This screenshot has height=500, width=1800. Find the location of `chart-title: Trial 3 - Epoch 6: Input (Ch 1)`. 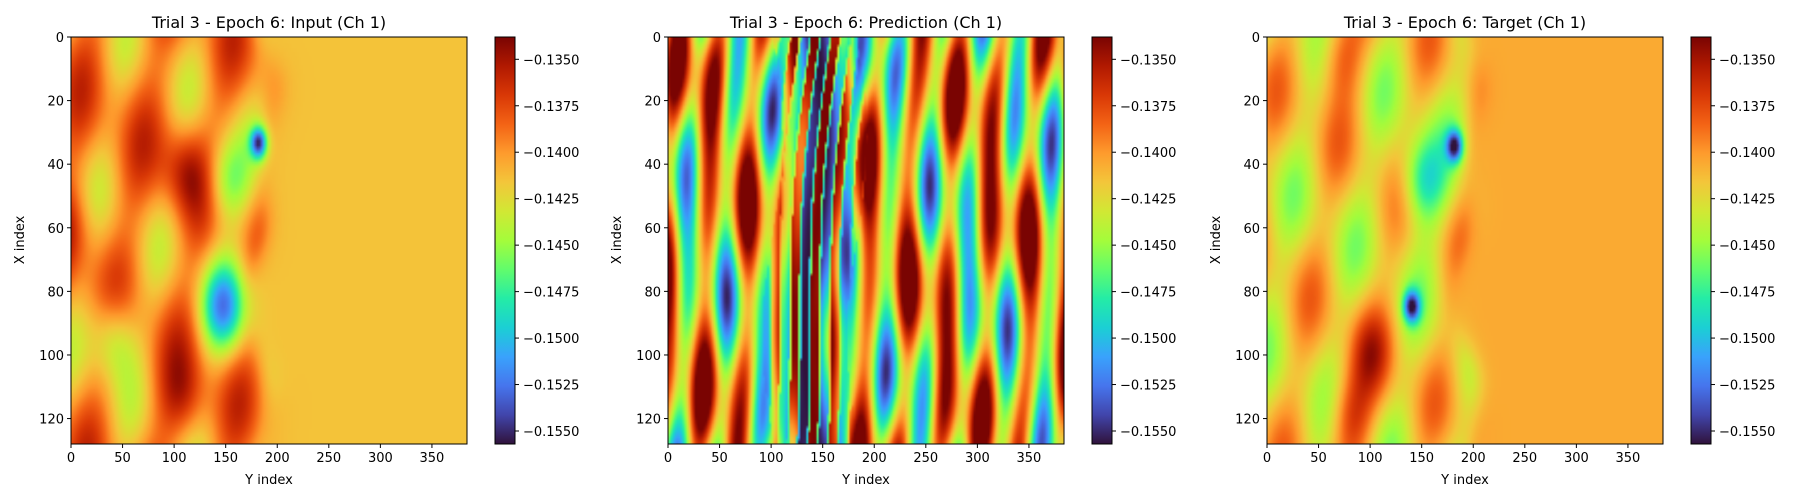

chart-title: Trial 3 - Epoch 6: Input (Ch 1) is located at coordinates (268, 22).